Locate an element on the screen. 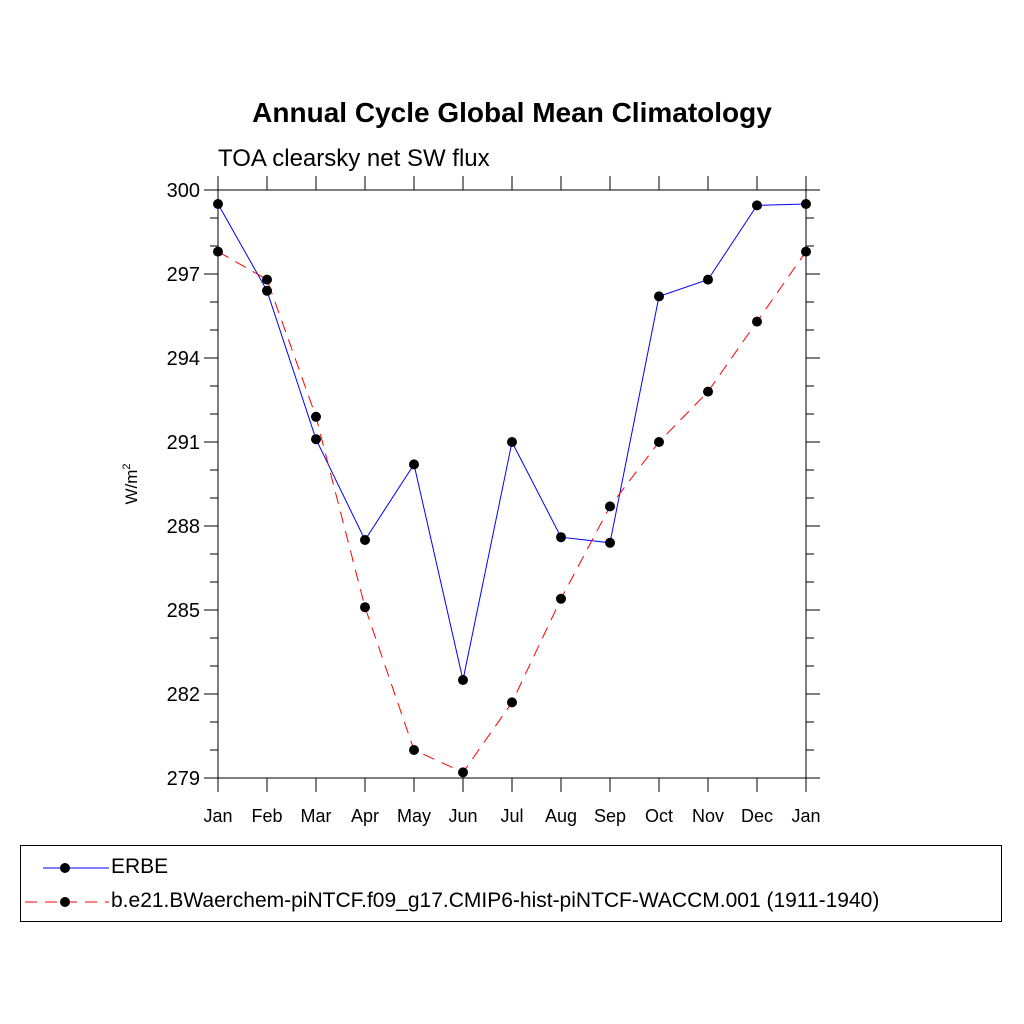  x-tick-label: Oct is located at coordinates (659, 816).